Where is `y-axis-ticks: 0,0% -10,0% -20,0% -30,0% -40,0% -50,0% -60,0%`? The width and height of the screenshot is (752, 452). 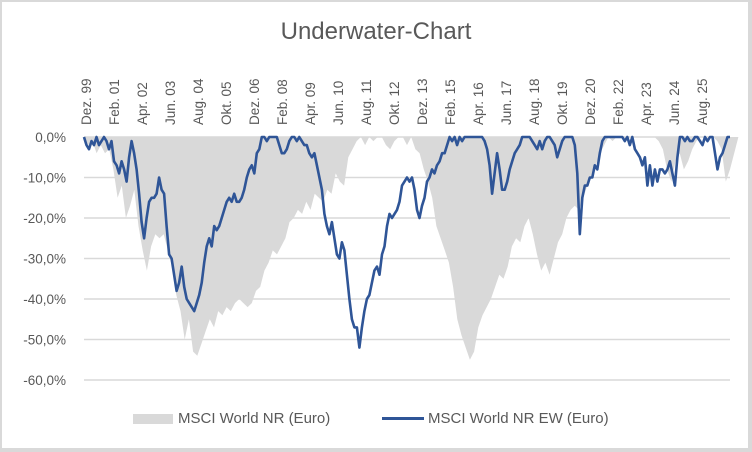
y-axis-ticks: 0,0% -10,0% -20,0% -30,0% -40,0% -50,0% -60,0% is located at coordinates (44, 259).